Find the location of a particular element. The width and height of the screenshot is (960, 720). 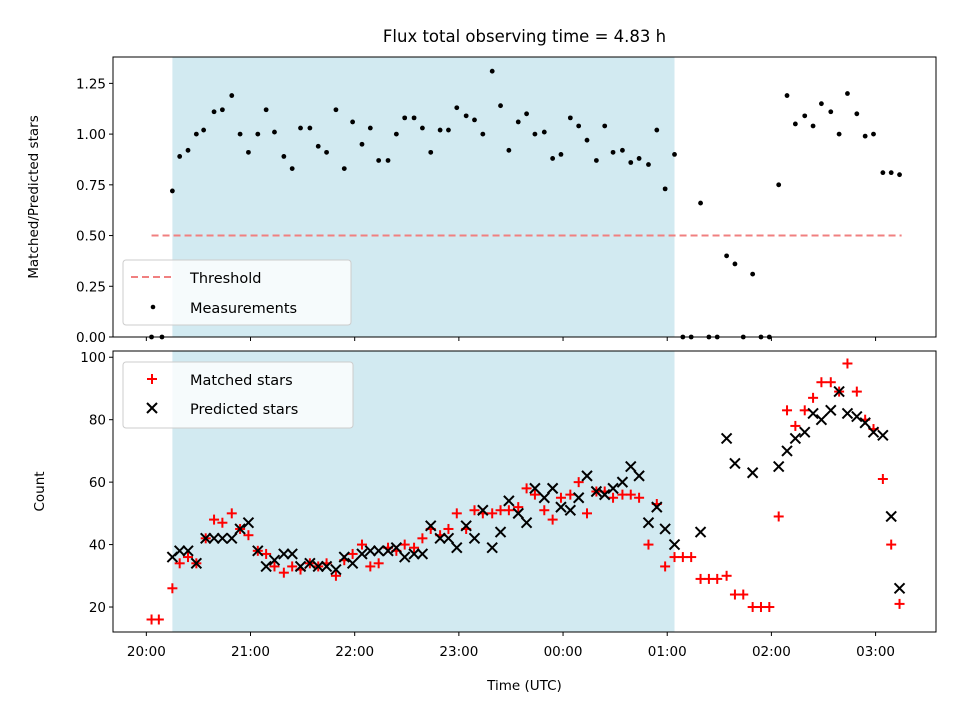

x-axis-label: Time (UTC) is located at coordinates (524, 686).